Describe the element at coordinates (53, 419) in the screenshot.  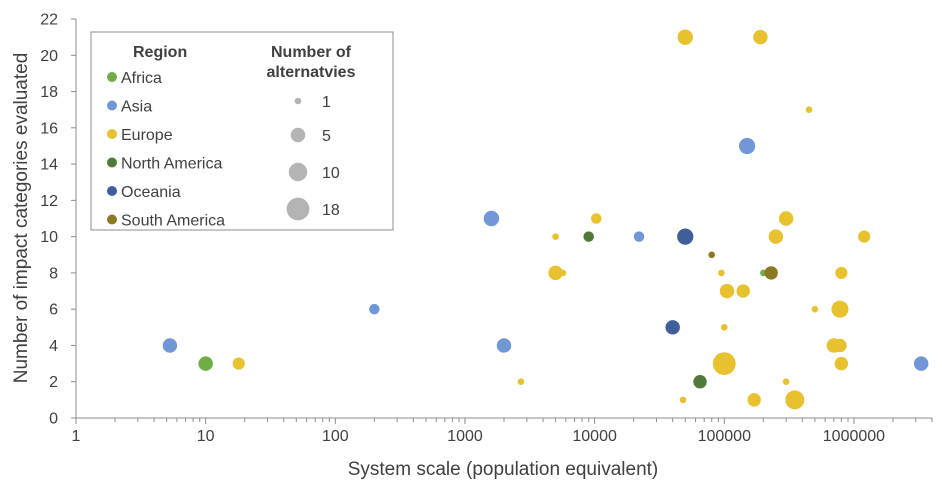
I see `y-tick-label: 0` at that location.